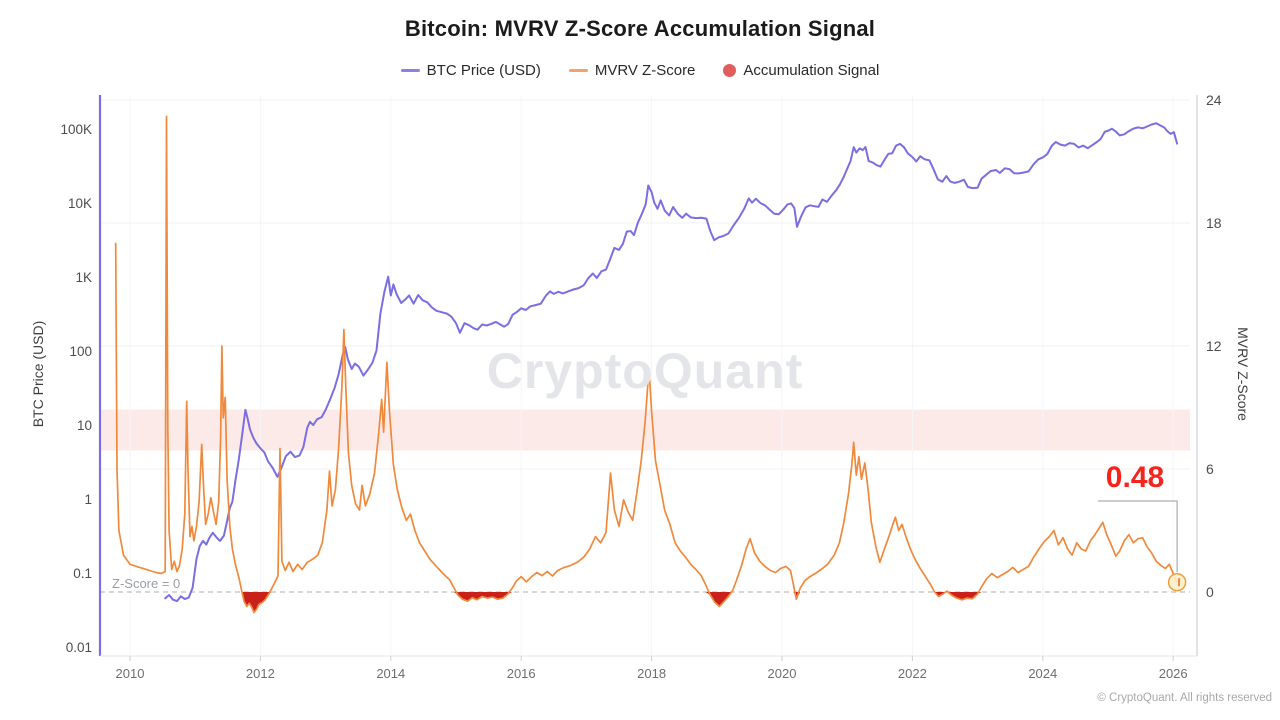  I want to click on legend-label: Accumulation Signal, so click(811, 70).